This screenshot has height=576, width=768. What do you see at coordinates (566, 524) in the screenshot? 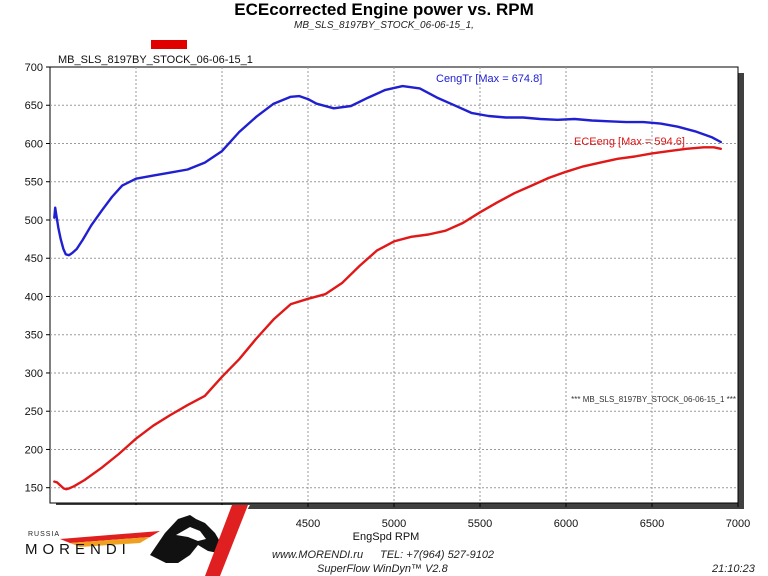
I see `x-tick-label: 6000` at bounding box center [566, 524].